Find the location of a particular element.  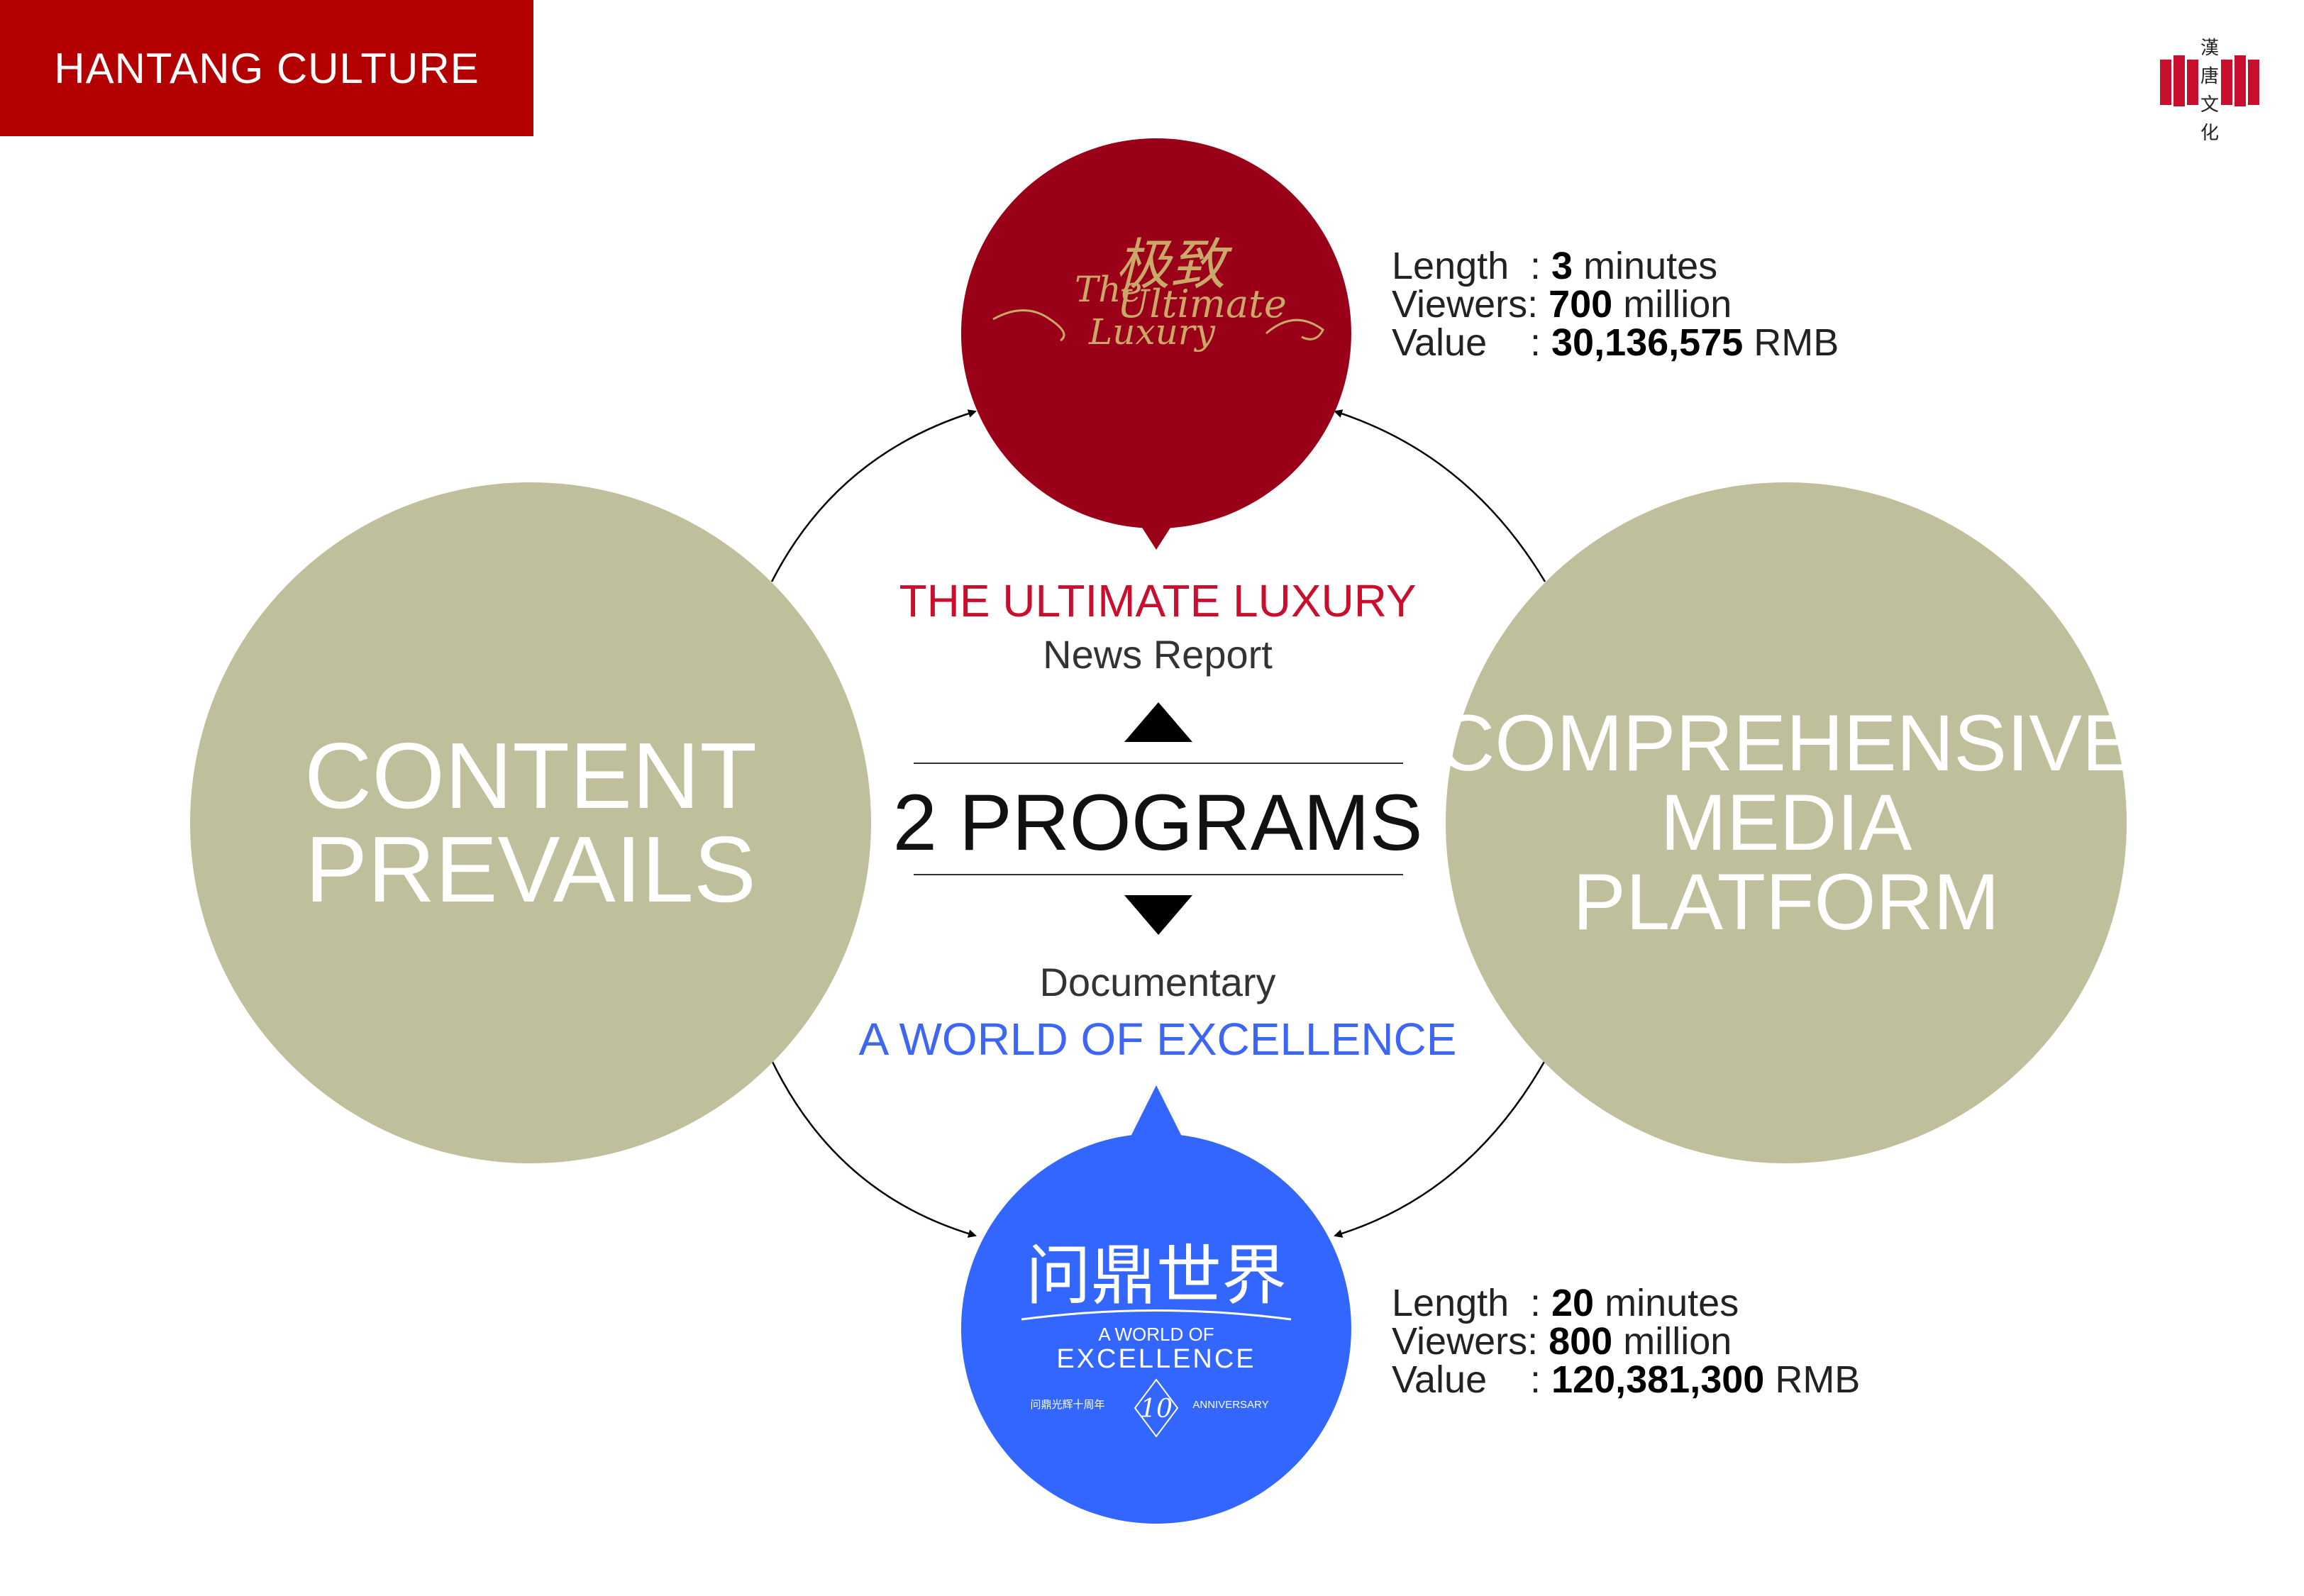

media-platform-circle: COMPREHENSIVE MEDIA PLATFORM is located at coordinates (1786, 823).